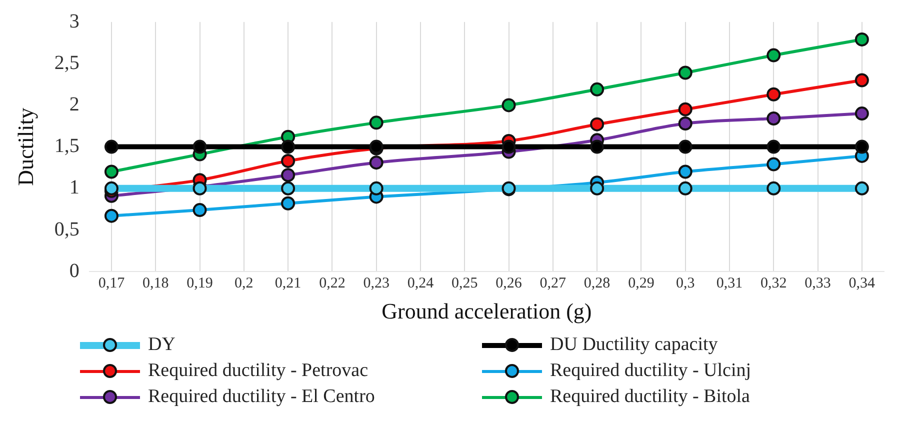 This screenshot has width=904, height=426. Describe the element at coordinates (67, 229) in the screenshot. I see `y-tick-label: 0,5` at that location.